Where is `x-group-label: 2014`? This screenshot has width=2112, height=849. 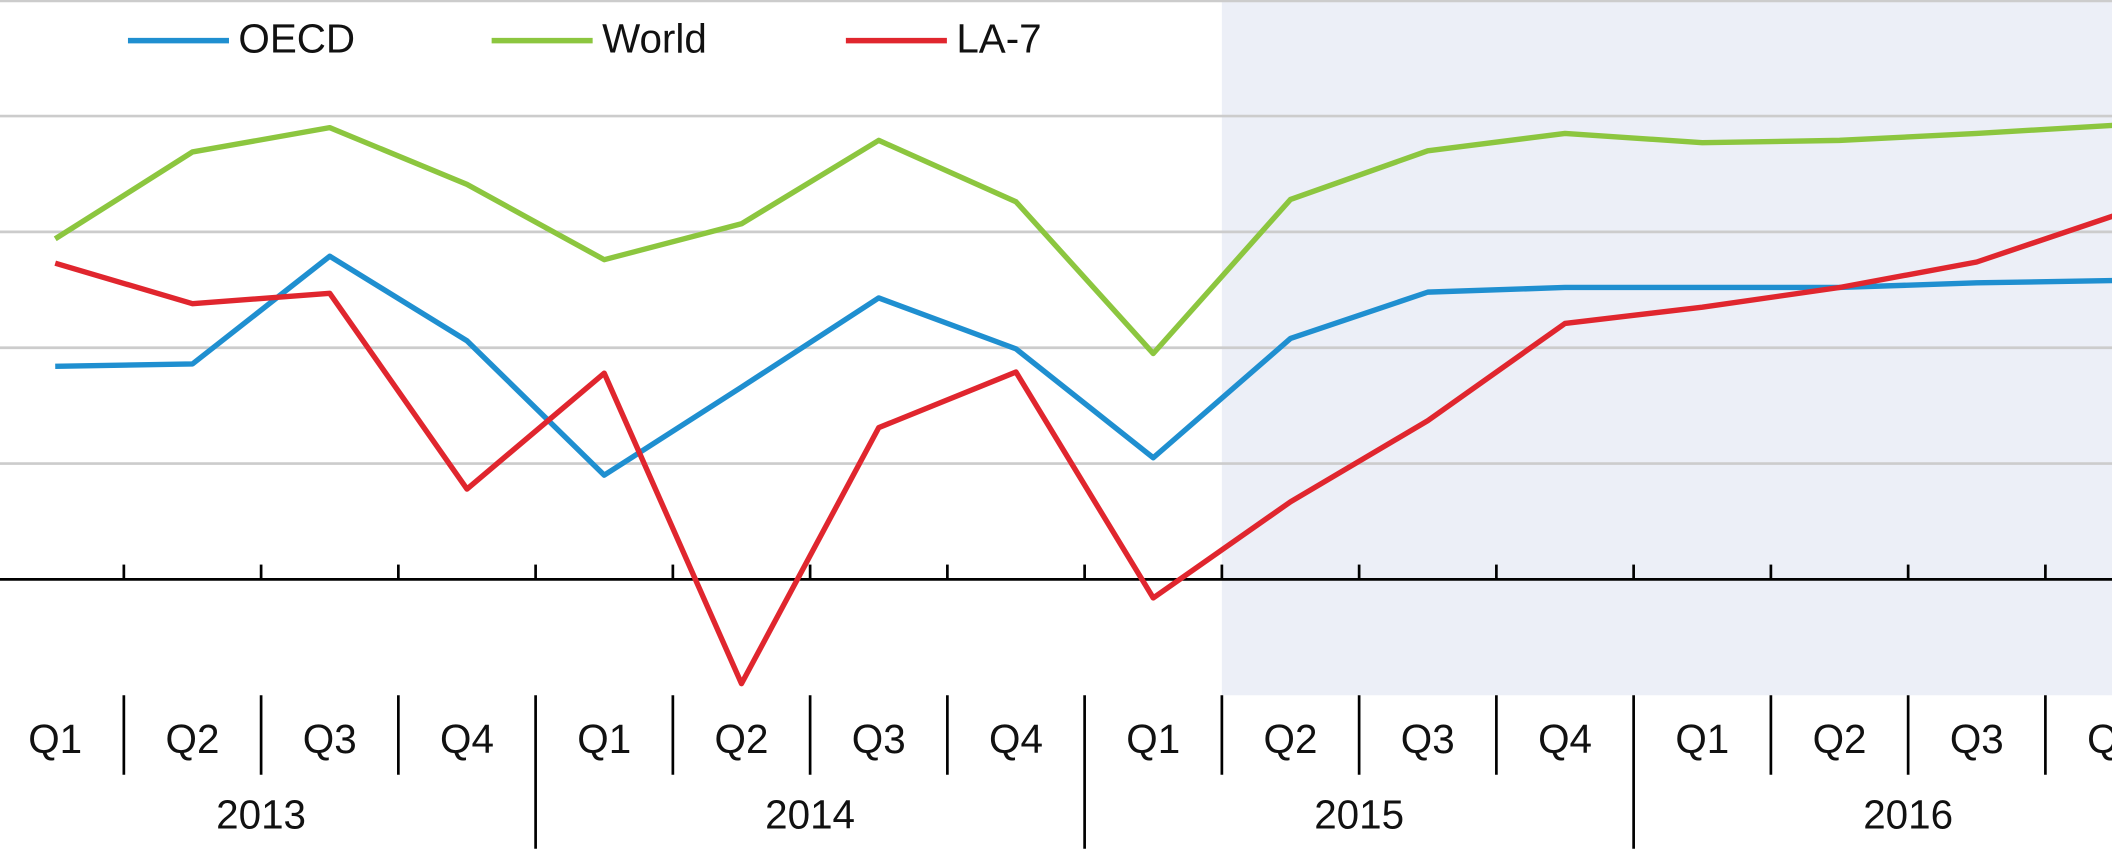 x-group-label: 2014 is located at coordinates (810, 814).